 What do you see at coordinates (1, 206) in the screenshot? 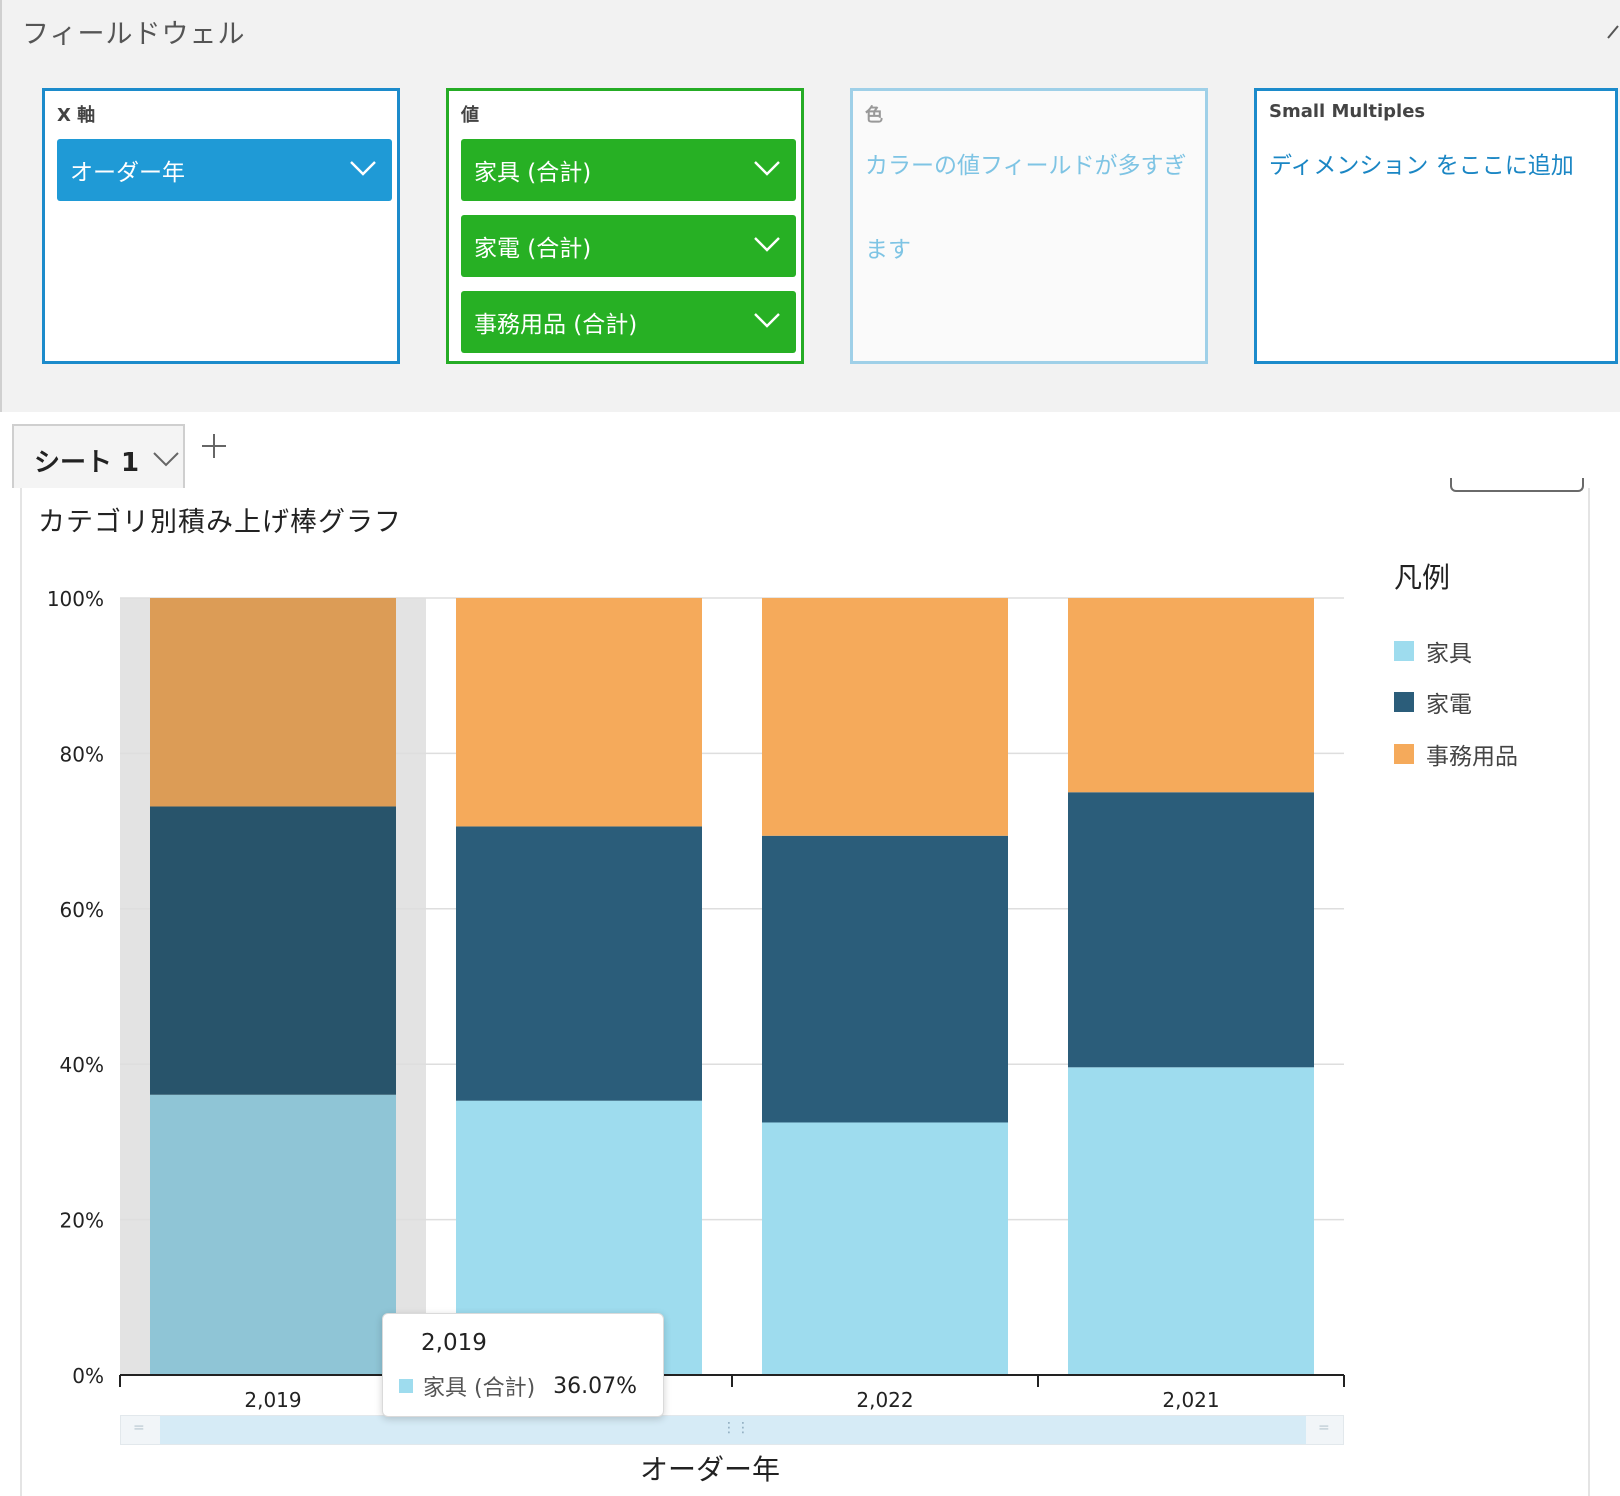
I see `panel-border` at bounding box center [1, 206].